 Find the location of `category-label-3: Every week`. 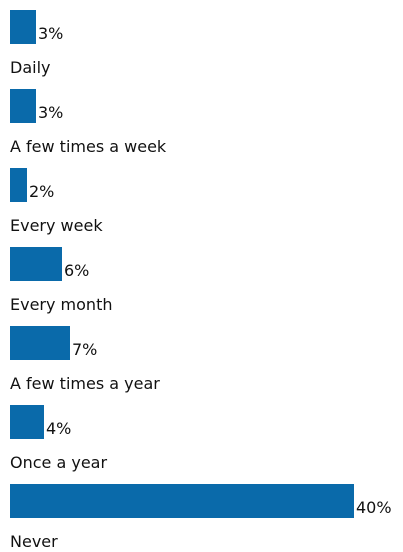

category-label-3: Every week is located at coordinates (56, 225).